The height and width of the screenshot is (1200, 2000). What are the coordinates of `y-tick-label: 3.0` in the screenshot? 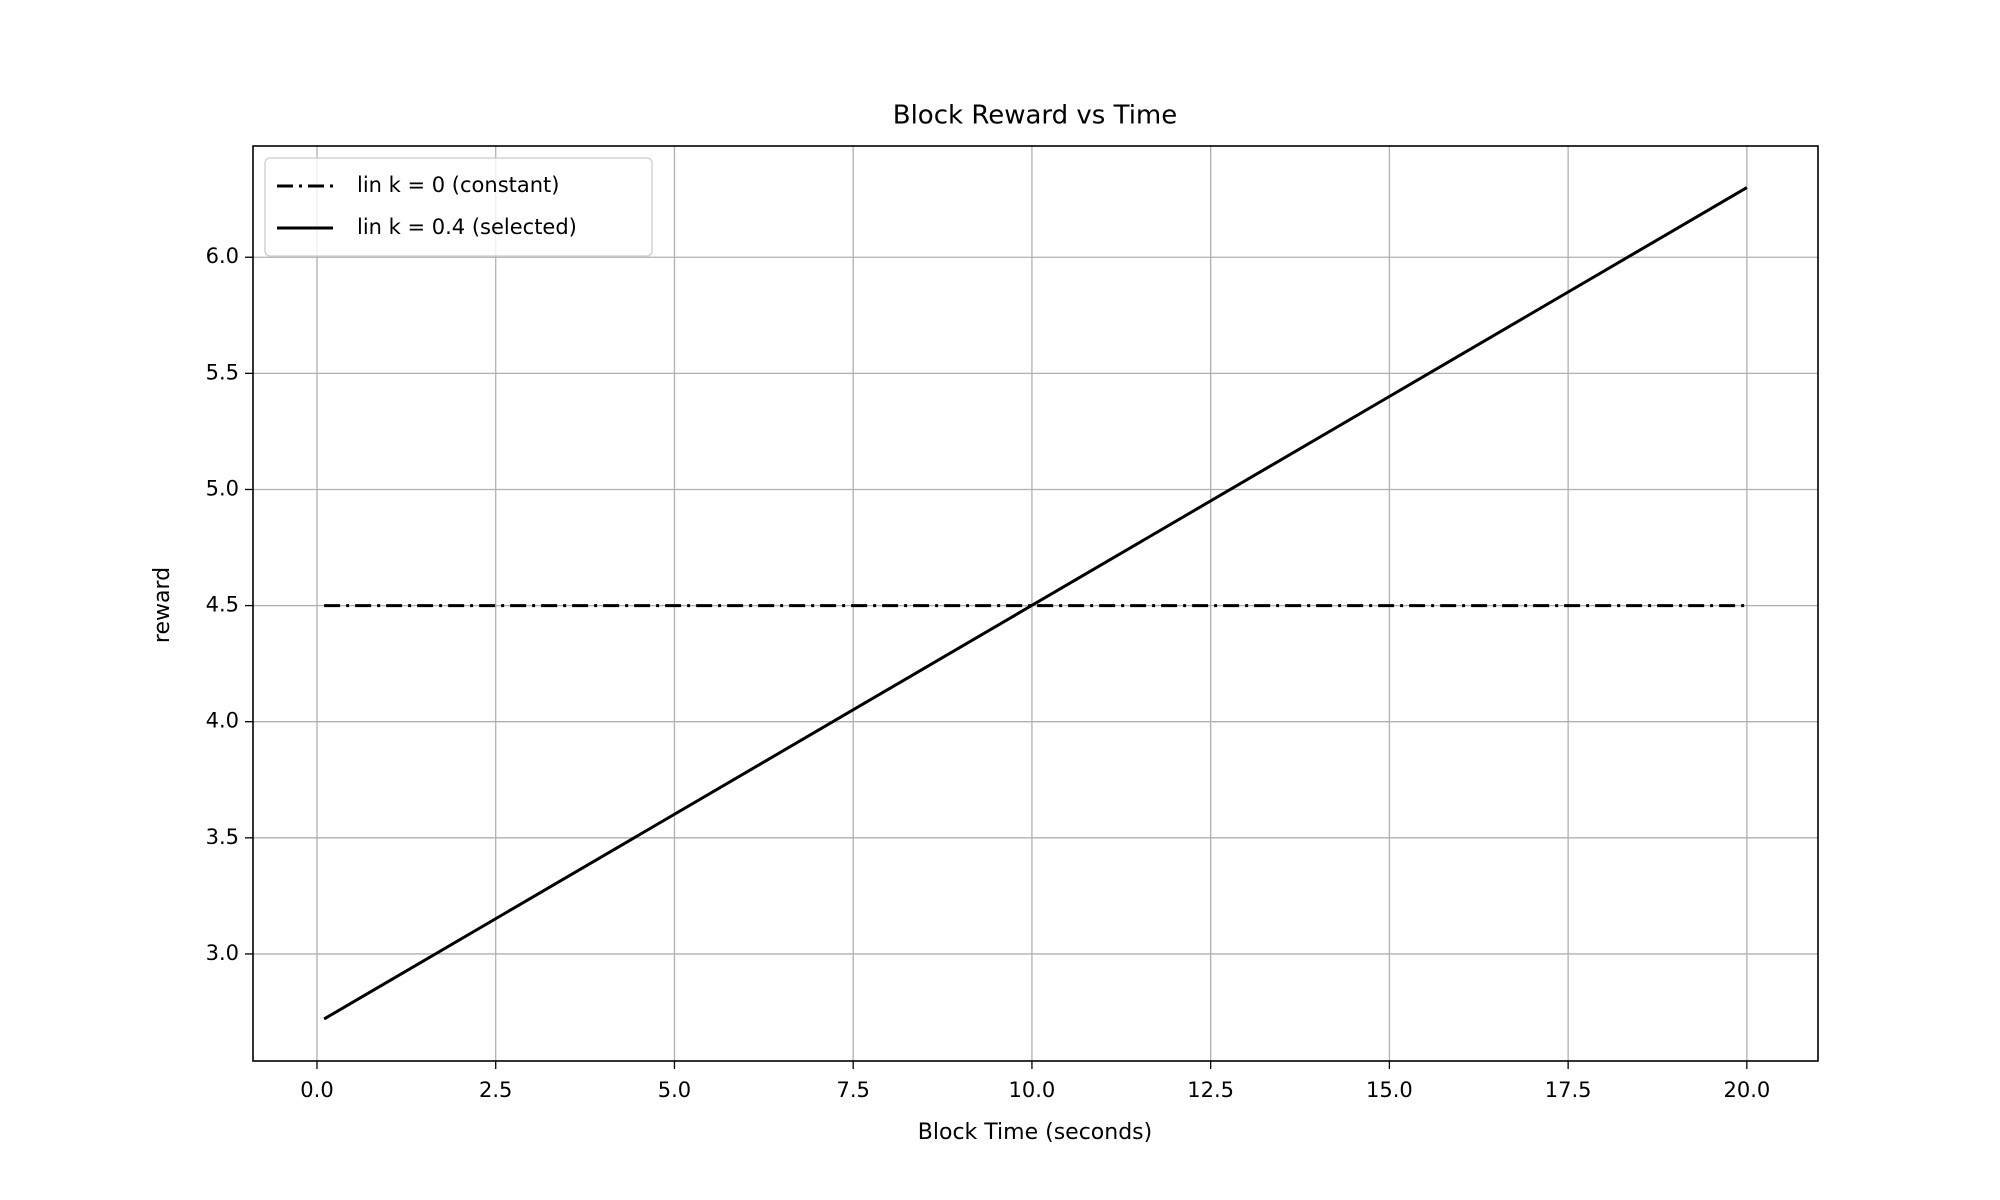 It's located at (222, 953).